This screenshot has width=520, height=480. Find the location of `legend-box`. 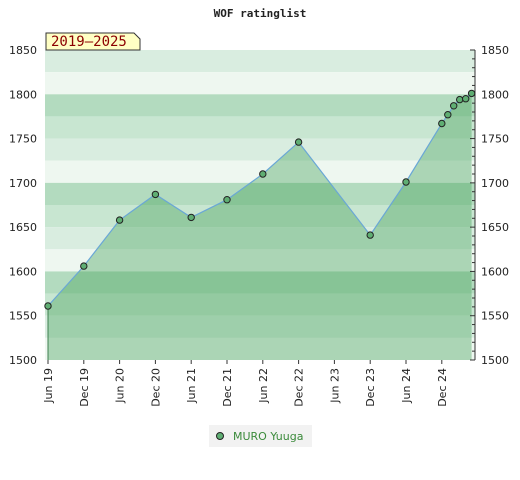

legend-box is located at coordinates (260, 436).